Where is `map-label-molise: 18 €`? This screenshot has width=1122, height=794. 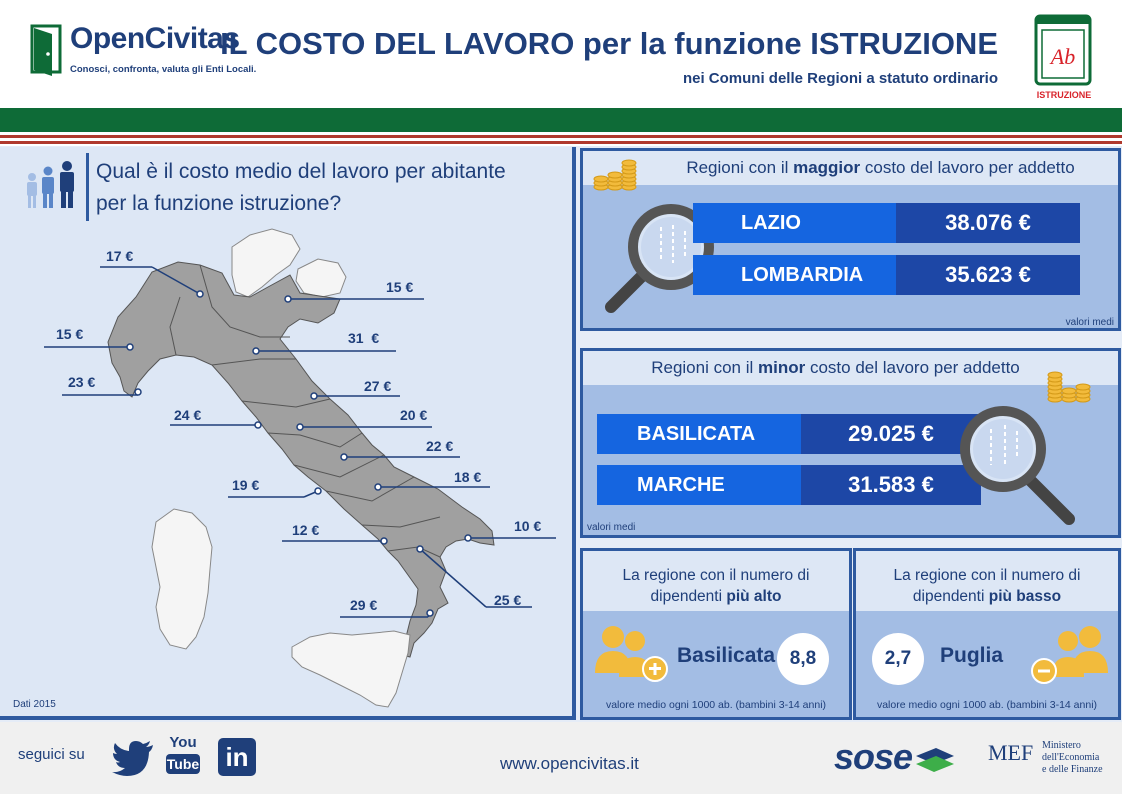 map-label-molise: 18 € is located at coordinates (468, 477).